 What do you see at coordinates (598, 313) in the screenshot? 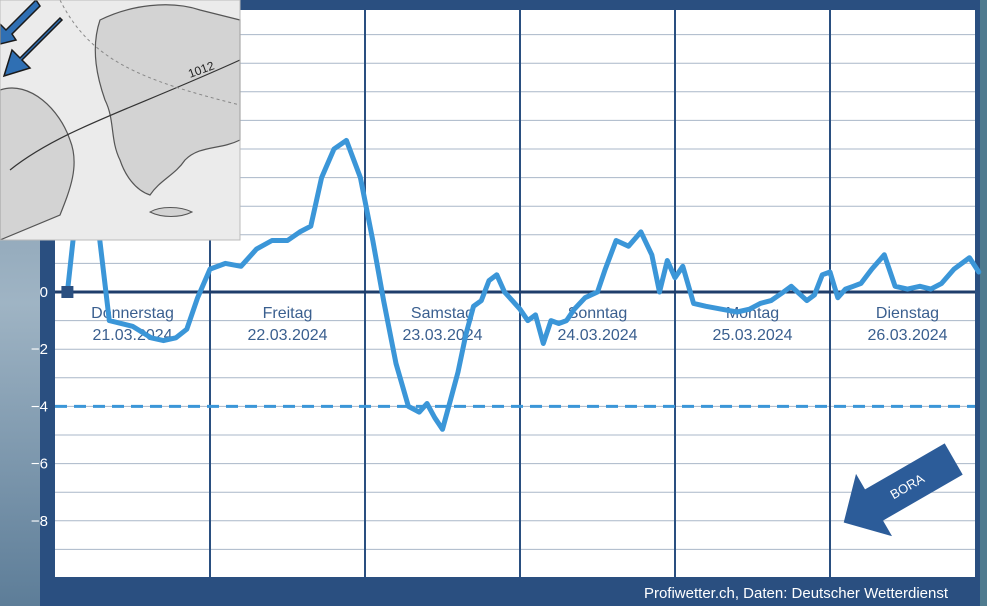
I see `day-name-label: Sonntag` at bounding box center [598, 313].